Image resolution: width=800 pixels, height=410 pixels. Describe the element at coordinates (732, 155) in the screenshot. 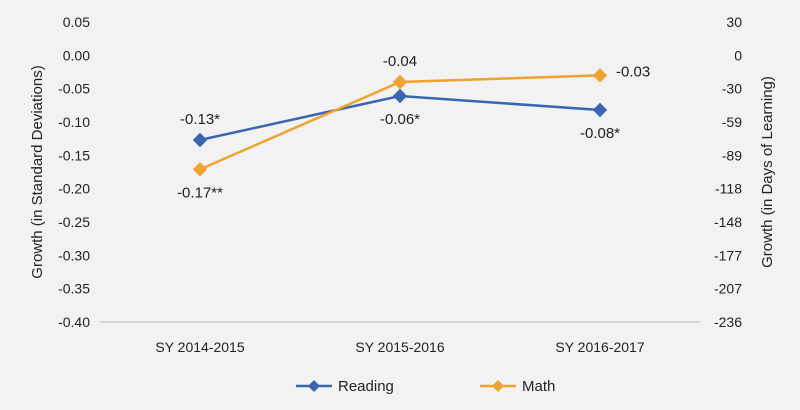

I see `y2-tick-label: -89` at that location.